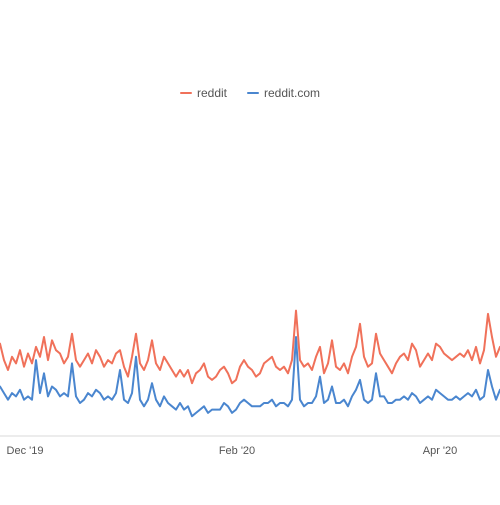  I want to click on chart-legend: reddit reddit.com, so click(250, 93).